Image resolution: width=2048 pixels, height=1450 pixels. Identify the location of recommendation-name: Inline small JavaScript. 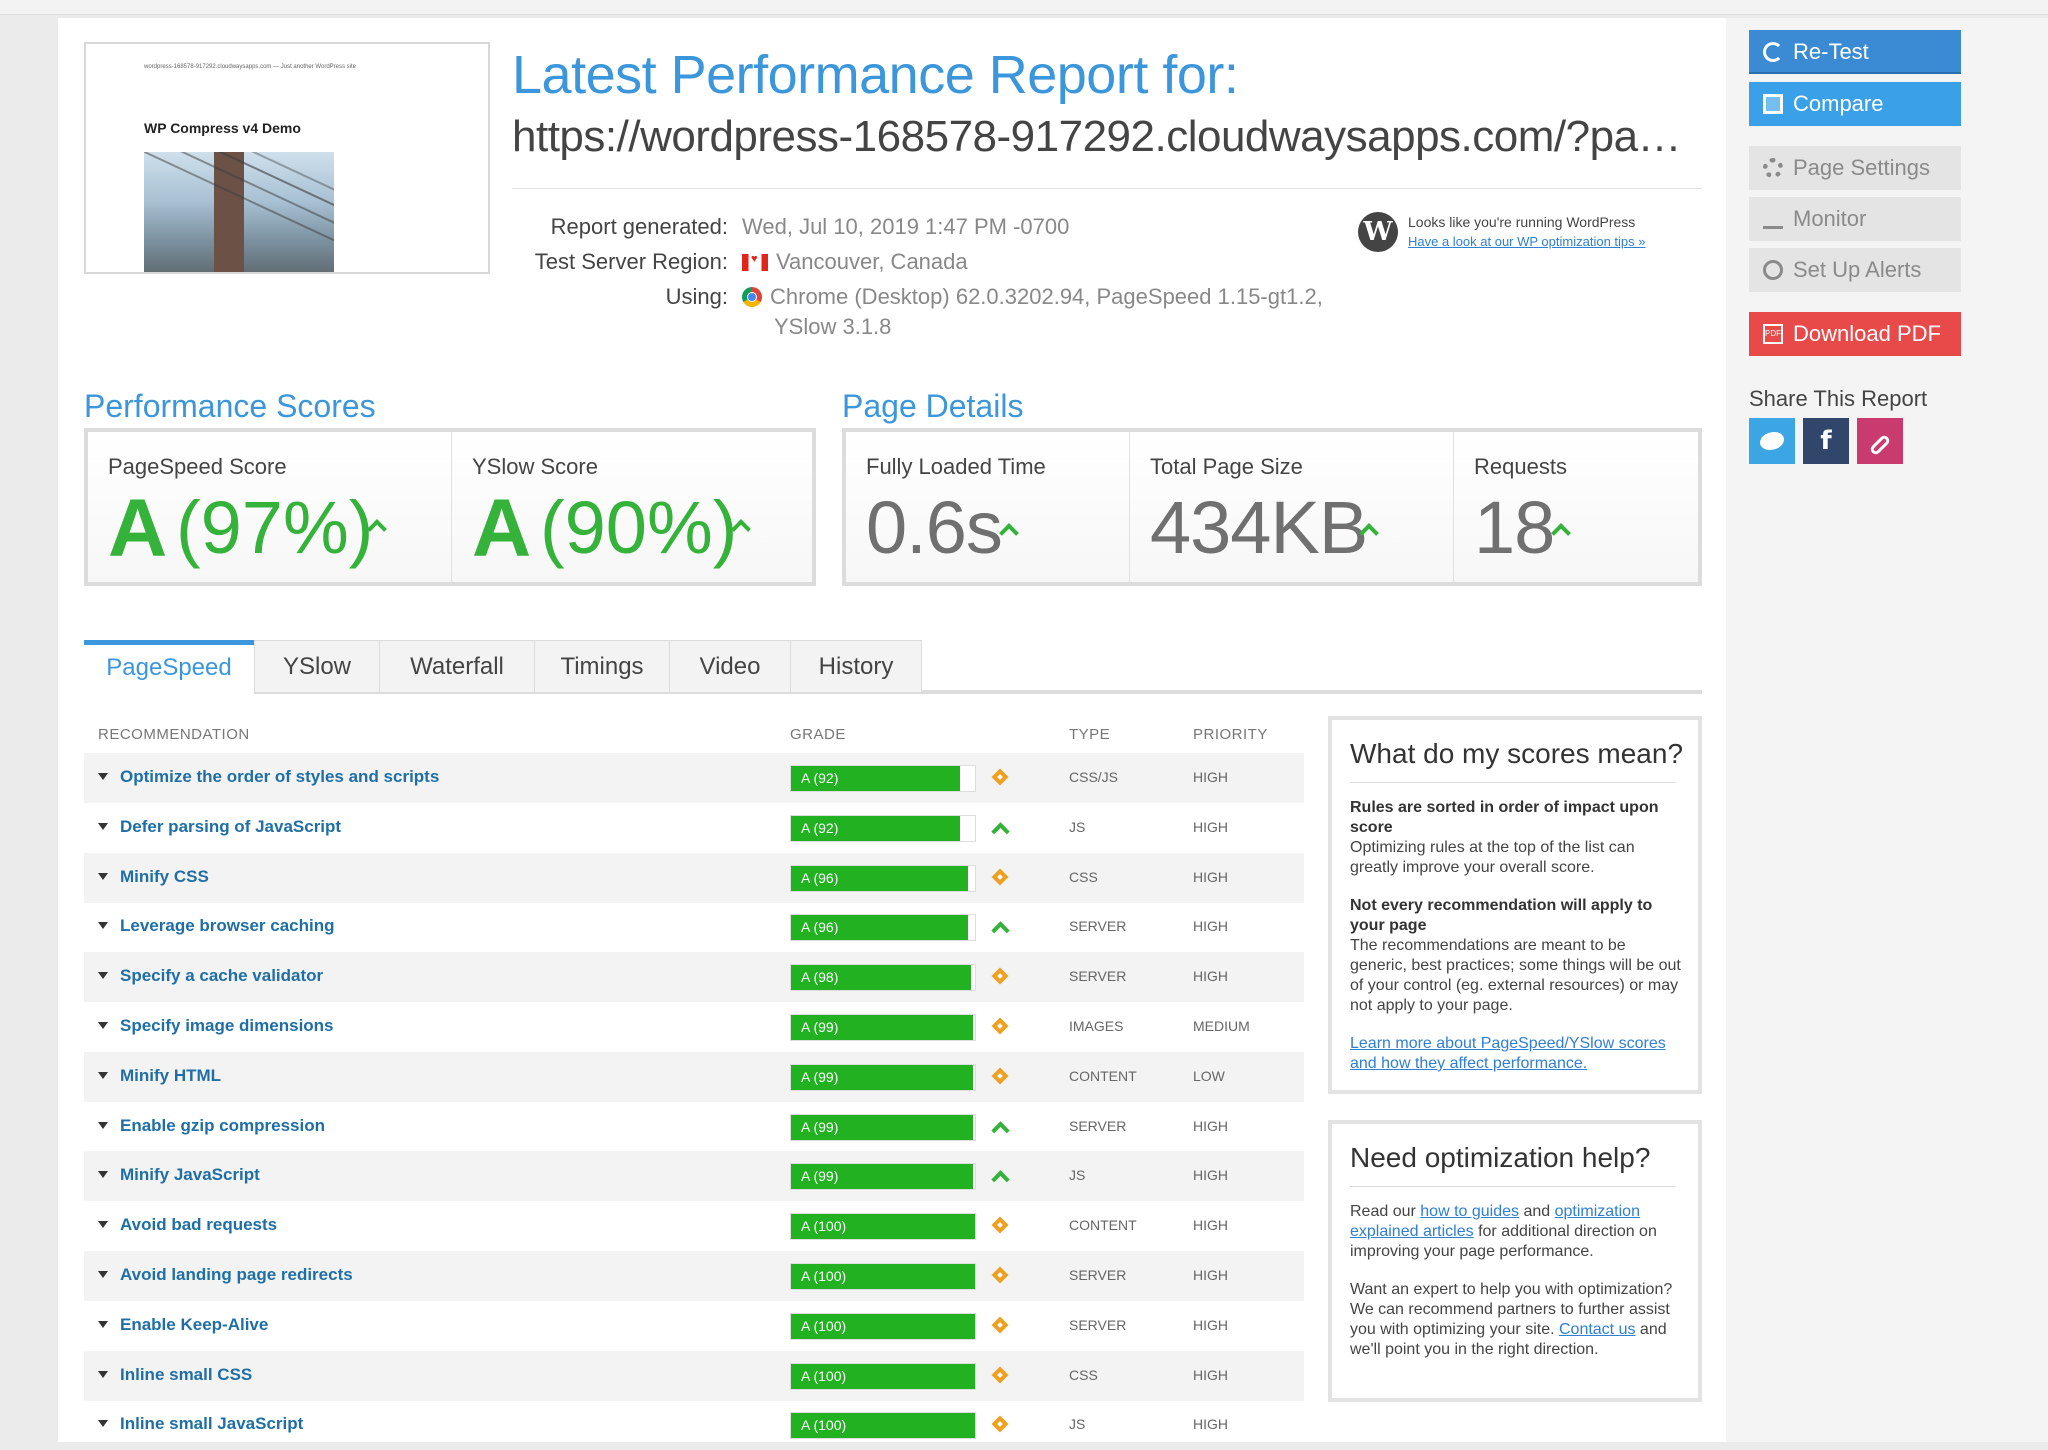
(212, 1423).